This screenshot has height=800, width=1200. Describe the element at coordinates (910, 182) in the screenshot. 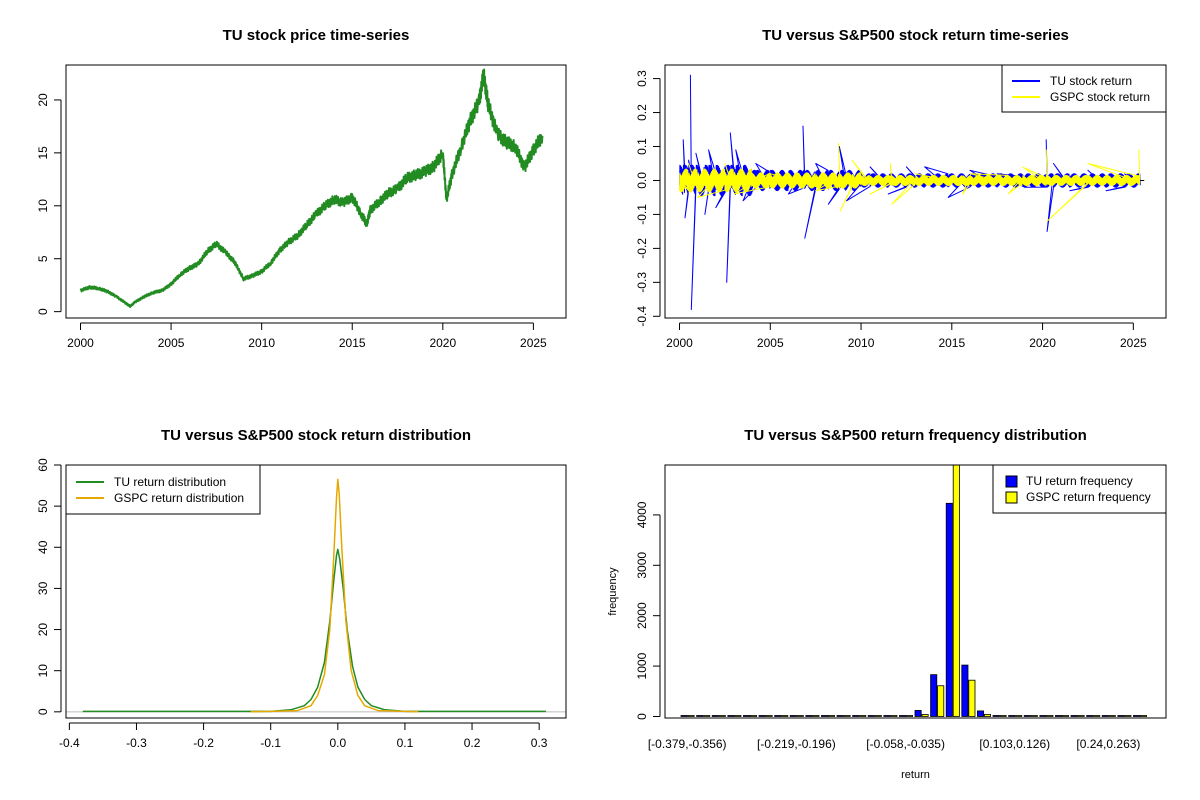

I see `series-line-gspc` at that location.